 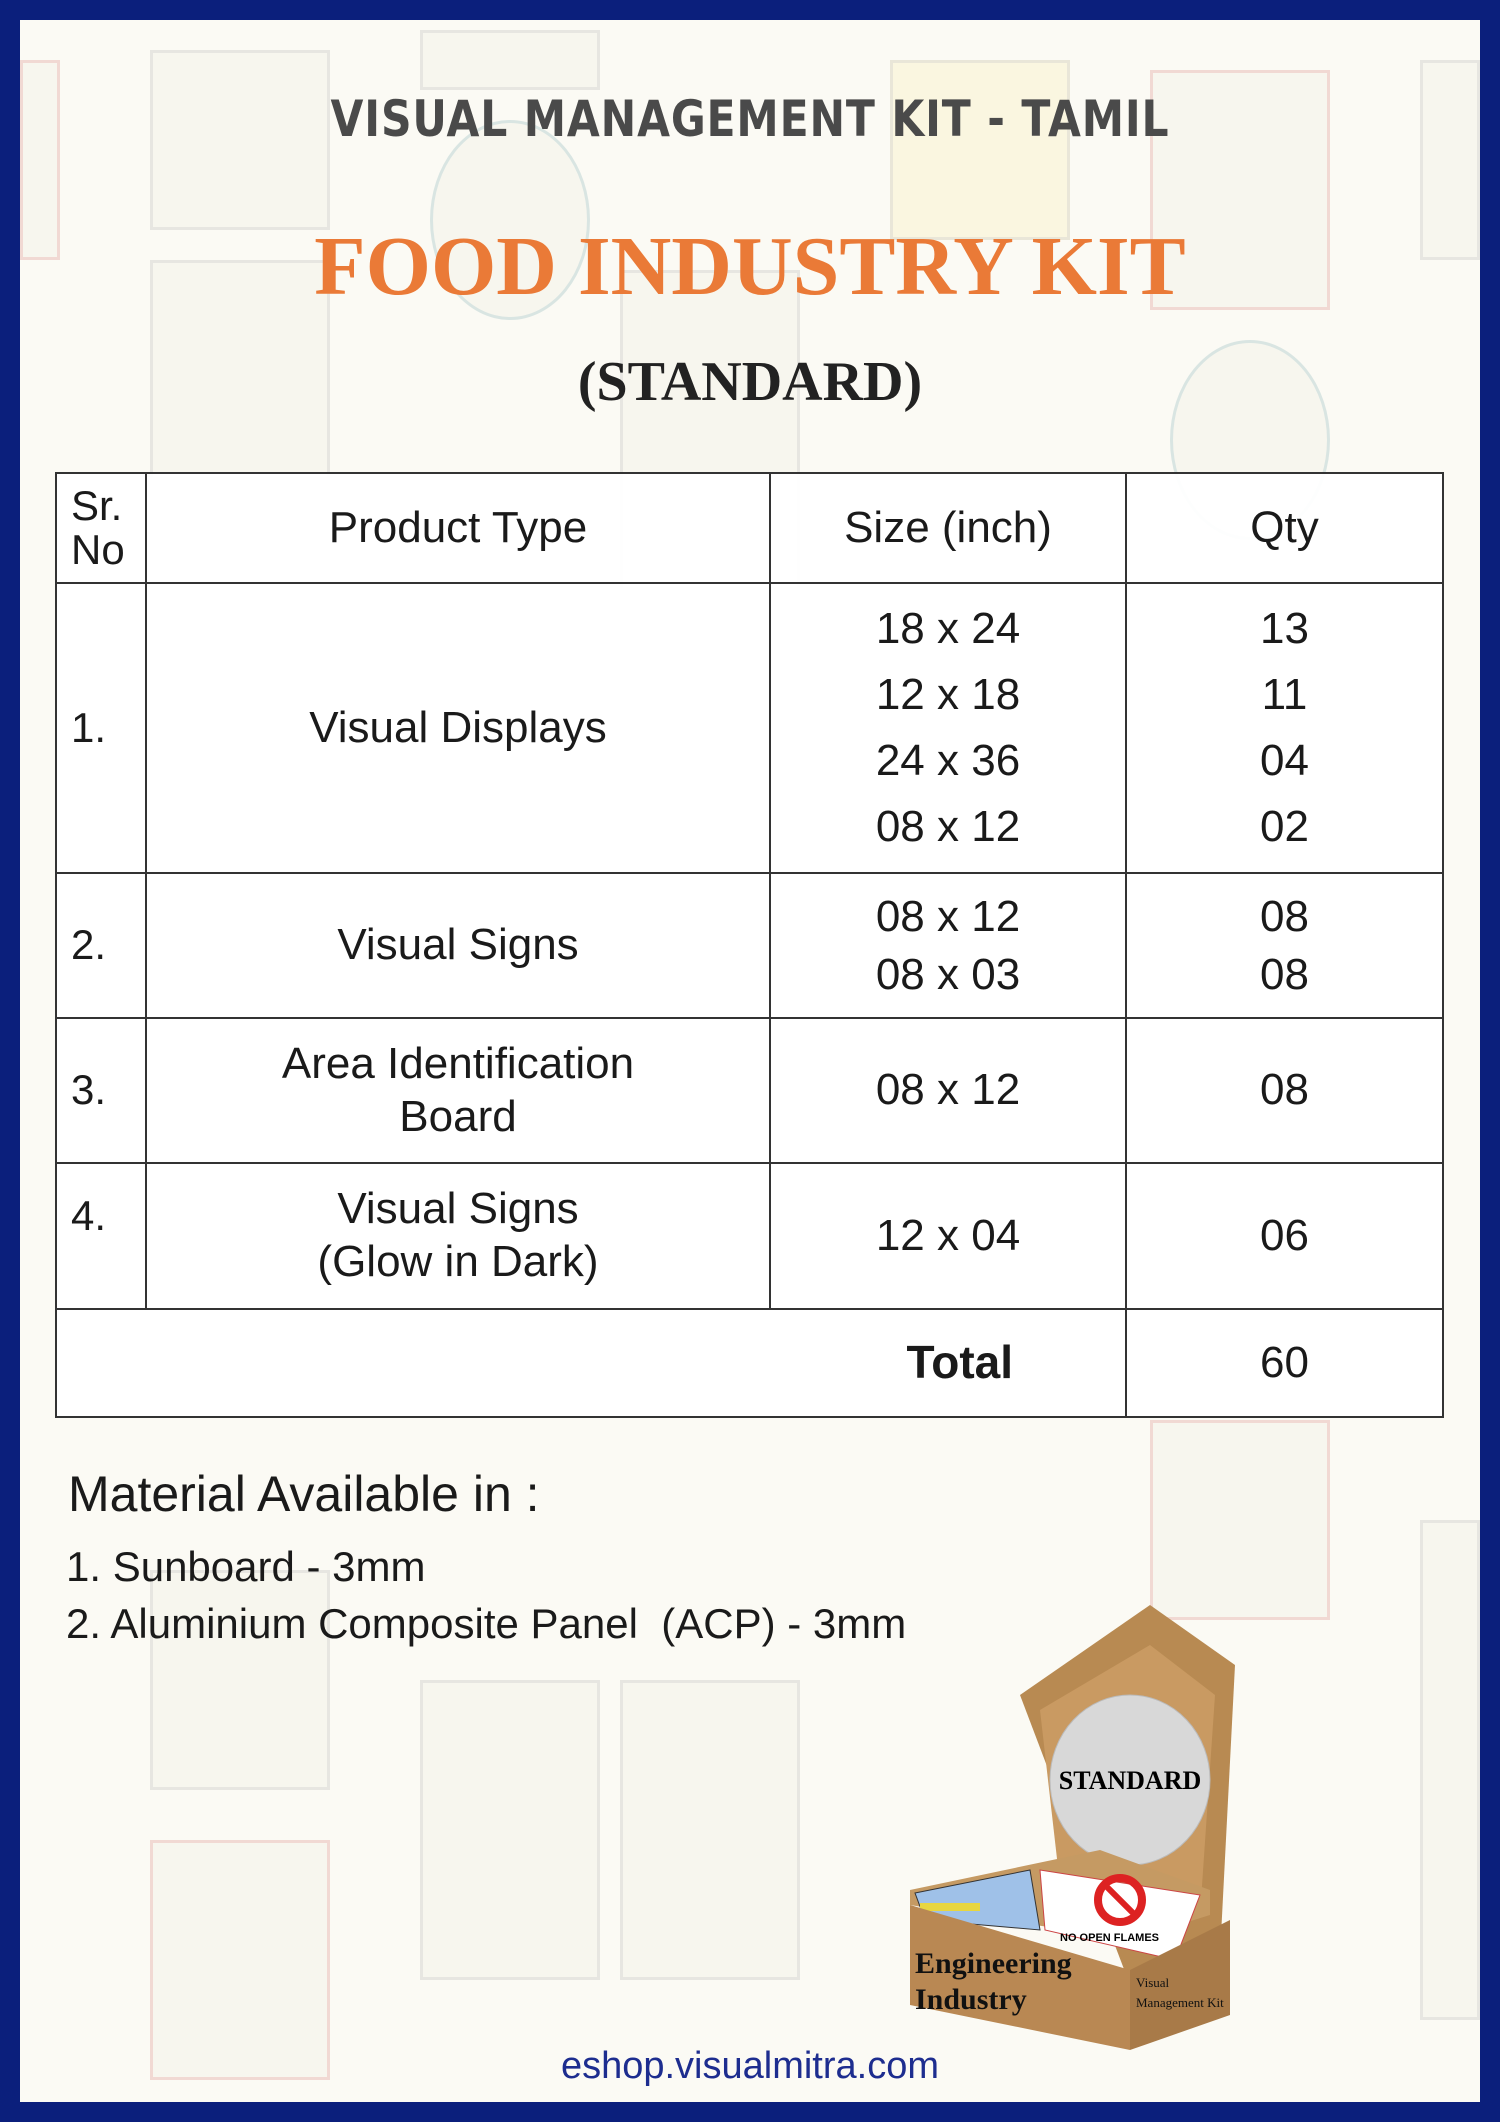 What do you see at coordinates (486, 1623) in the screenshot?
I see `material-item: 2. Aluminium Composite Panel (ACP) - 3mm` at bounding box center [486, 1623].